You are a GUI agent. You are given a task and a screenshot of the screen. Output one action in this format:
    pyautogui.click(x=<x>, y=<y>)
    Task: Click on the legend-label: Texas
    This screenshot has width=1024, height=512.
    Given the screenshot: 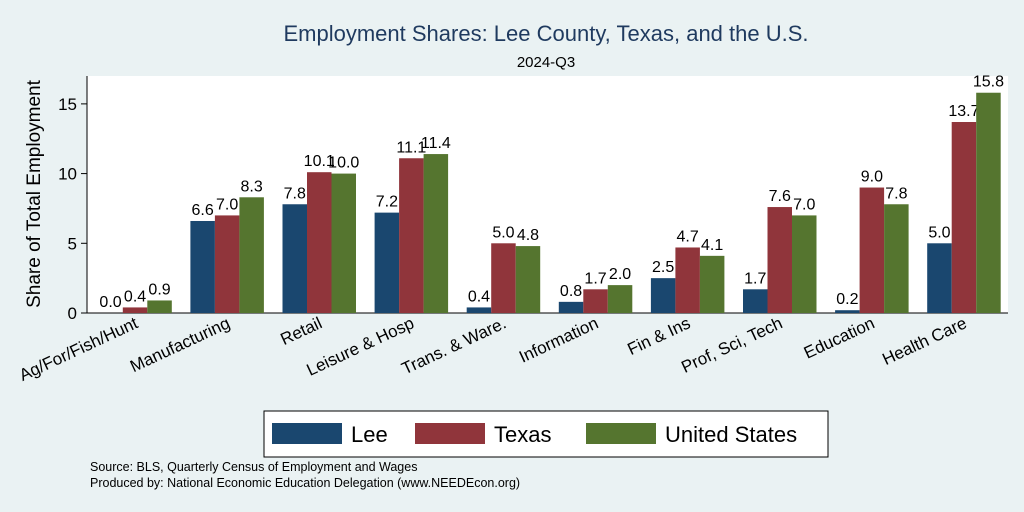 What is the action you would take?
    pyautogui.click(x=522, y=434)
    